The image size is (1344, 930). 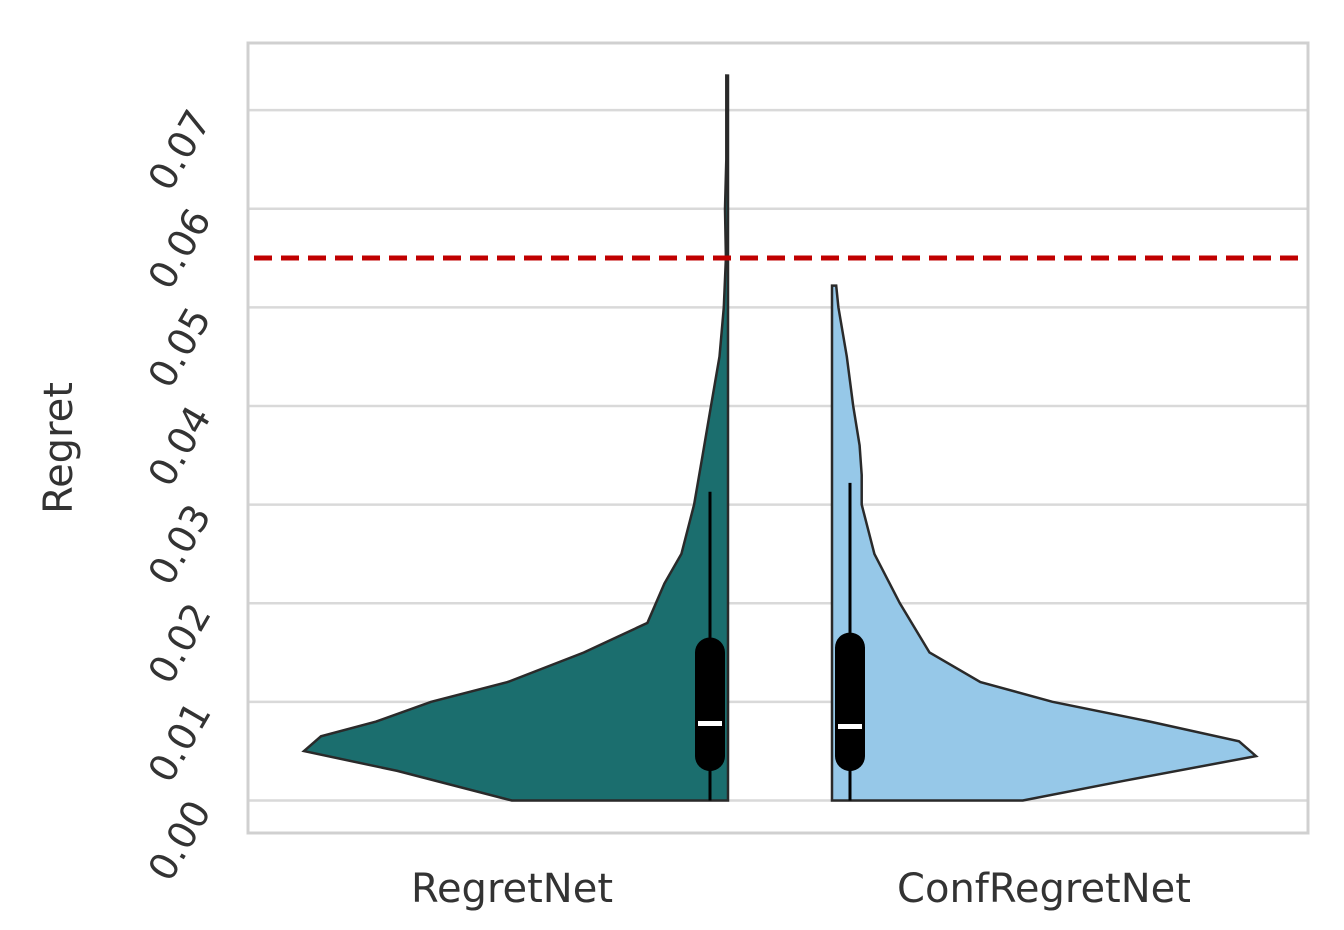 I want to click on x-tick-labels: RegretNet ConfRegretNet, so click(x=801, y=889).